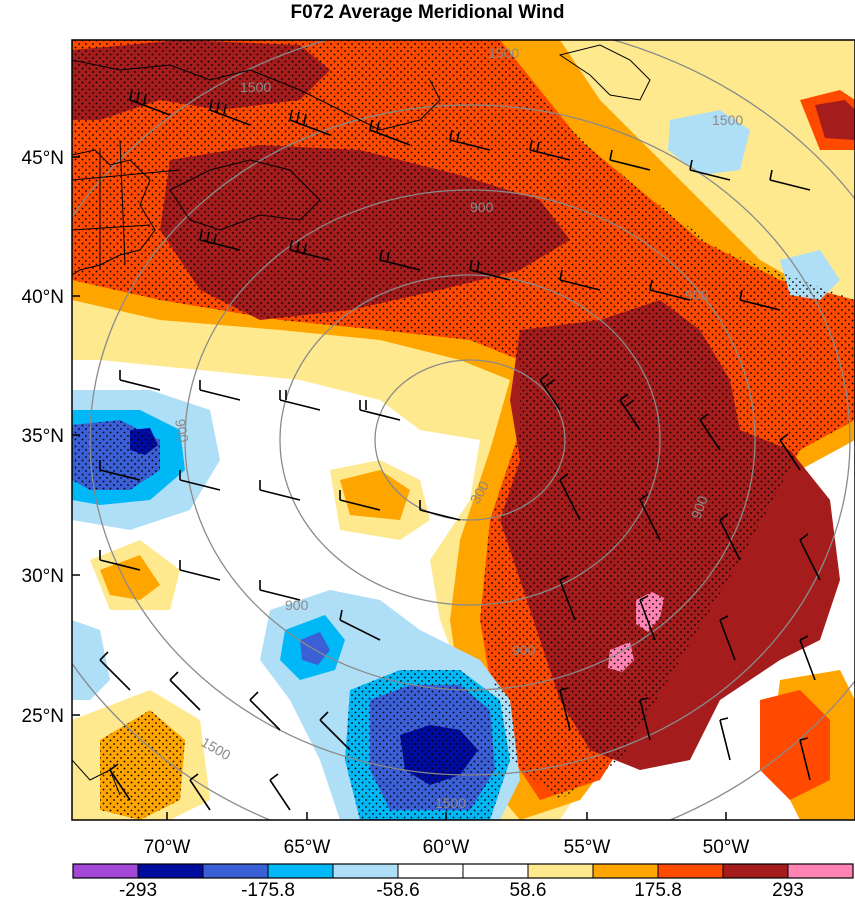  What do you see at coordinates (43, 436) in the screenshot?
I see `lat-label-35n: 35°N` at bounding box center [43, 436].